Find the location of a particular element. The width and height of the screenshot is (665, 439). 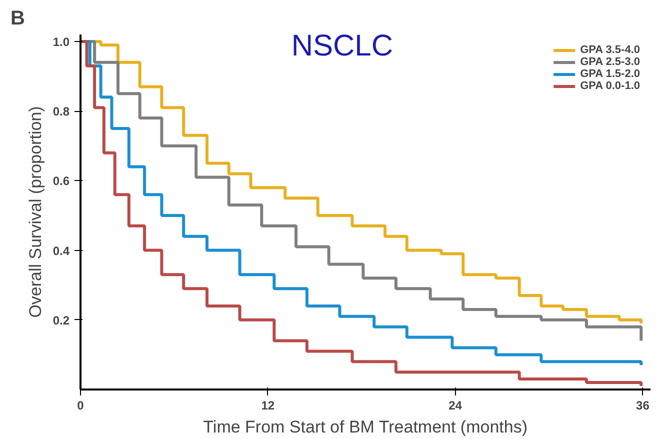

legend-label: GPA 0.0-1.0 is located at coordinates (610, 86).